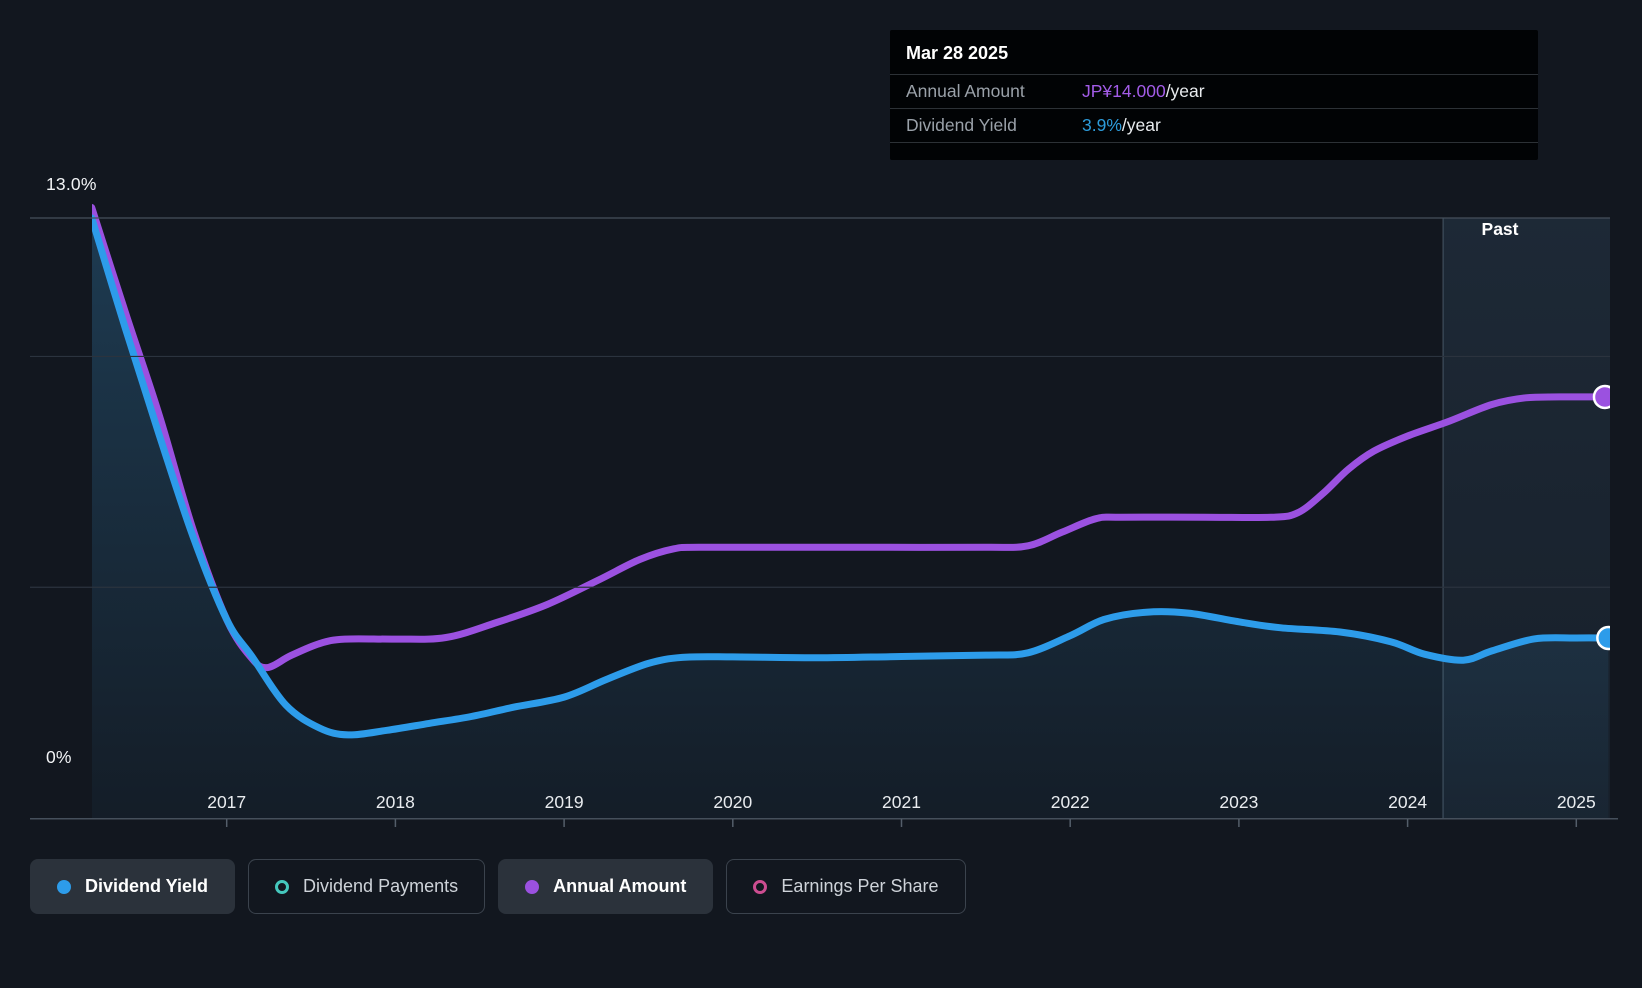 This screenshot has height=988, width=1642. I want to click on x-axis-label-2022: 2022, so click(1070, 802).